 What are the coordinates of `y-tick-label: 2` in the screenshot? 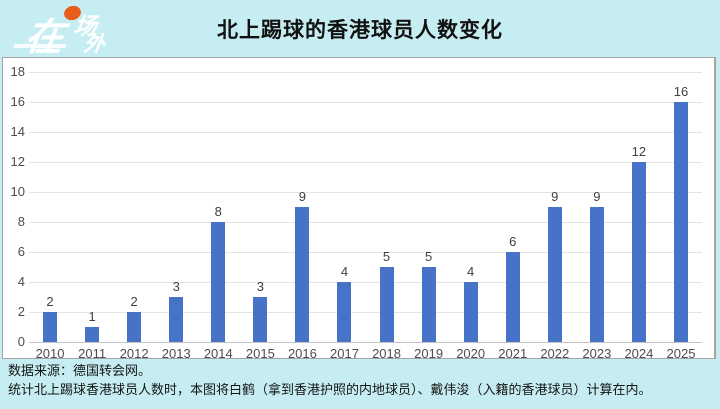 It's located at (21, 311).